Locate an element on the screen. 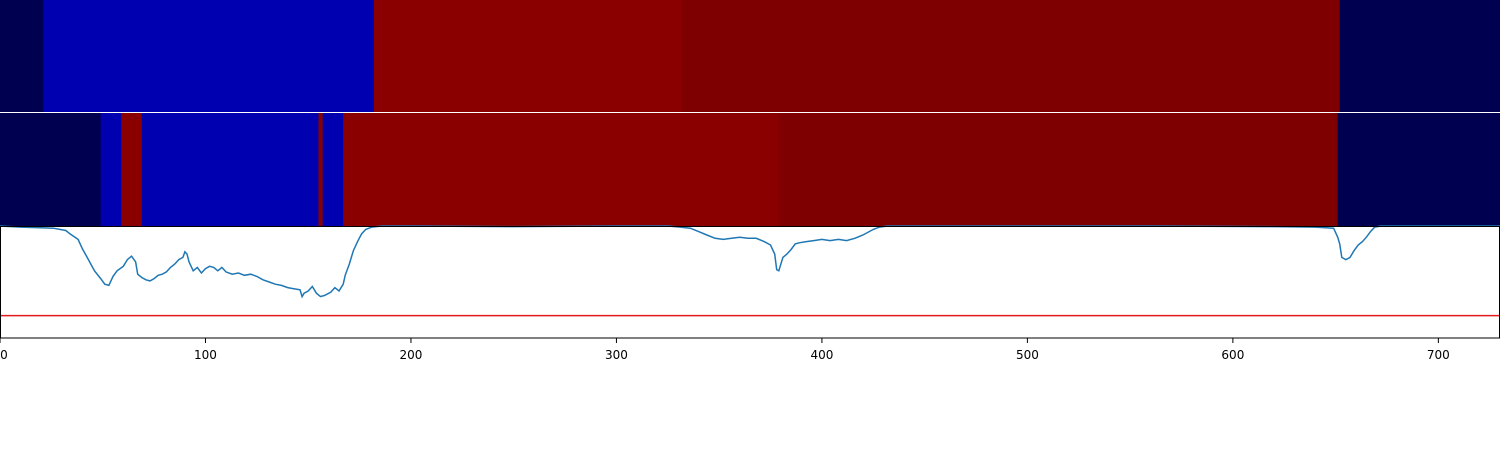  x-tick-label: 0 is located at coordinates (4, 355).